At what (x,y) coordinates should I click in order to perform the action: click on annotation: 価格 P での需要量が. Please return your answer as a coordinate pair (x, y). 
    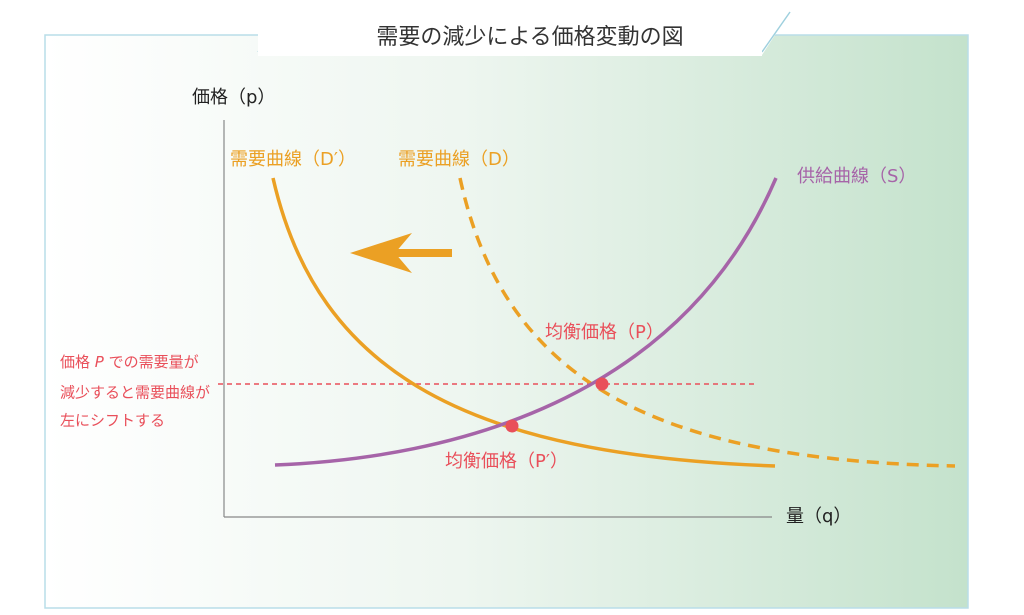
    Looking at the image, I should click on (129, 362).